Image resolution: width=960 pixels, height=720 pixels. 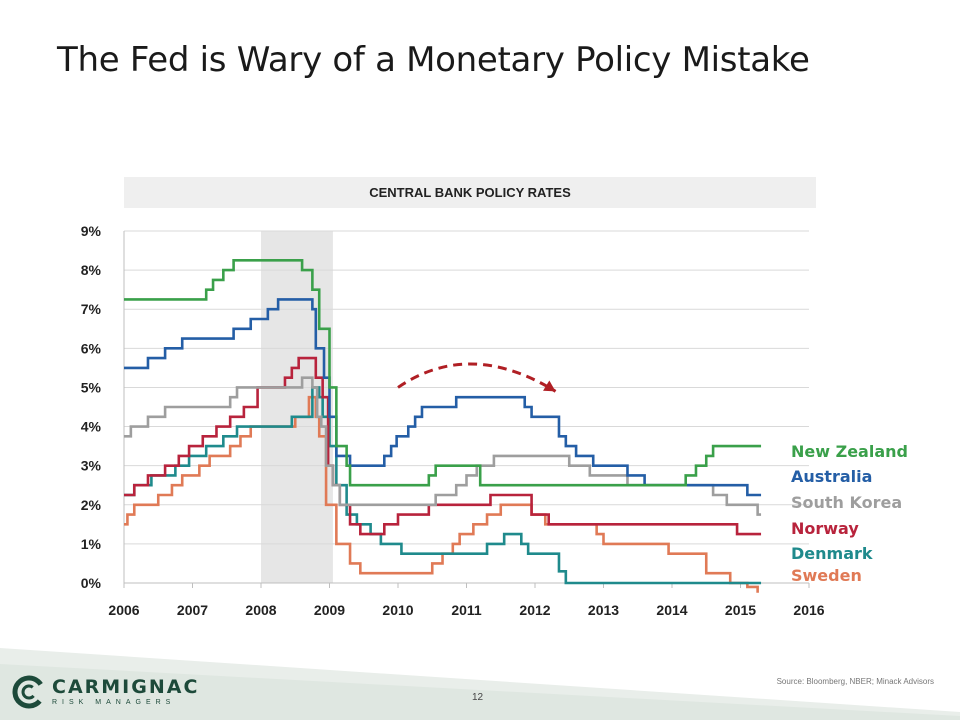 I want to click on x-tick-label: 2014, so click(x=671, y=610).